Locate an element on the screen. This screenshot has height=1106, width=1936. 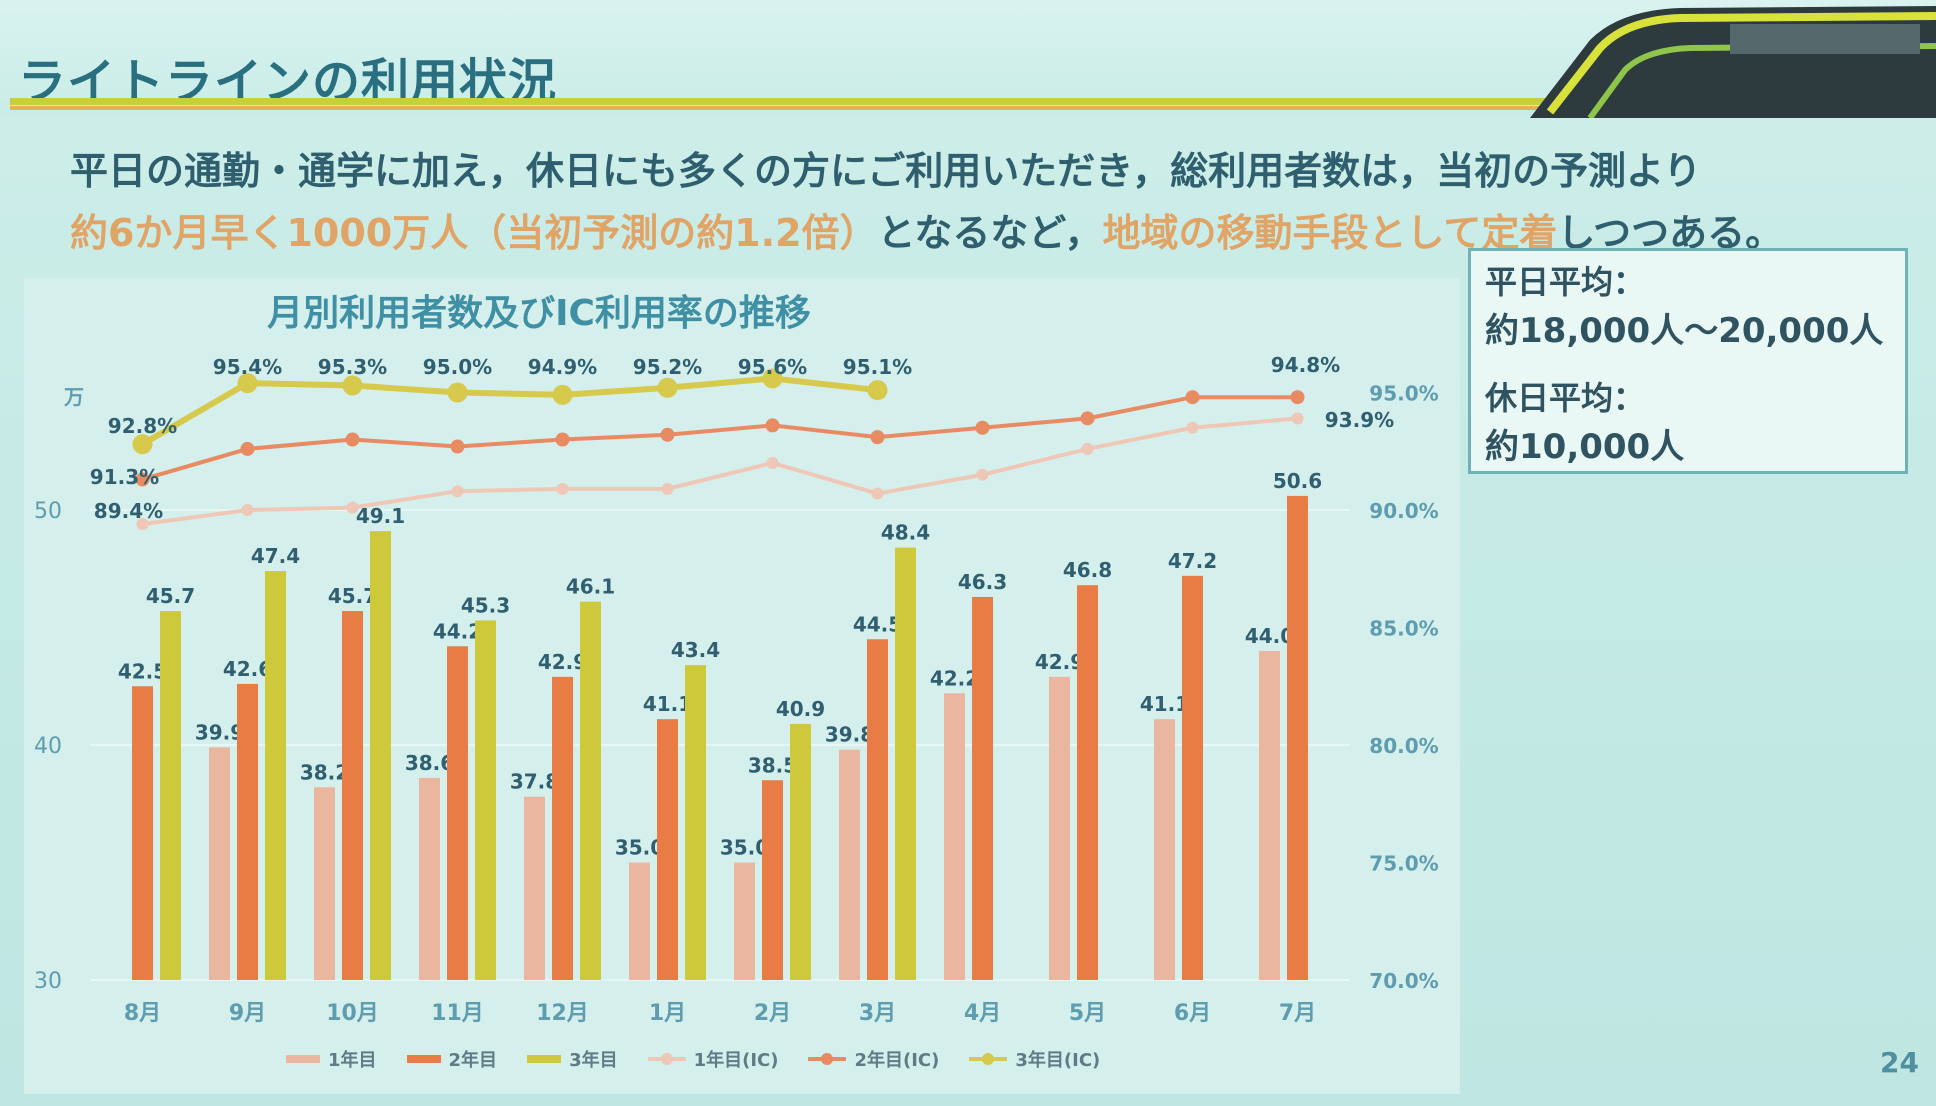
bar-value-label: 42.5 is located at coordinates (142, 671).